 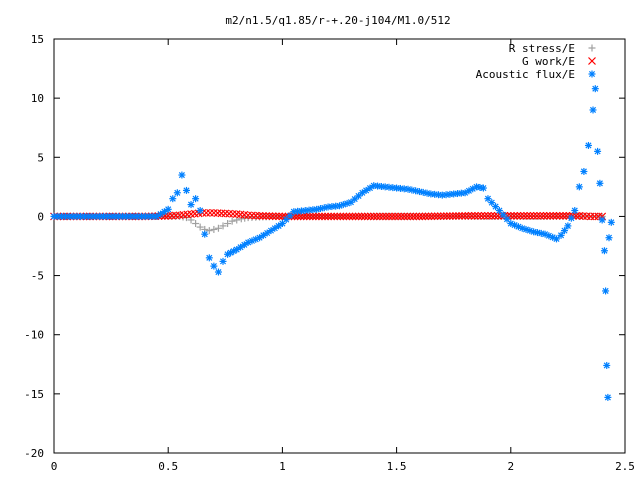 What do you see at coordinates (592, 74) in the screenshot?
I see `legend-marker` at bounding box center [592, 74].